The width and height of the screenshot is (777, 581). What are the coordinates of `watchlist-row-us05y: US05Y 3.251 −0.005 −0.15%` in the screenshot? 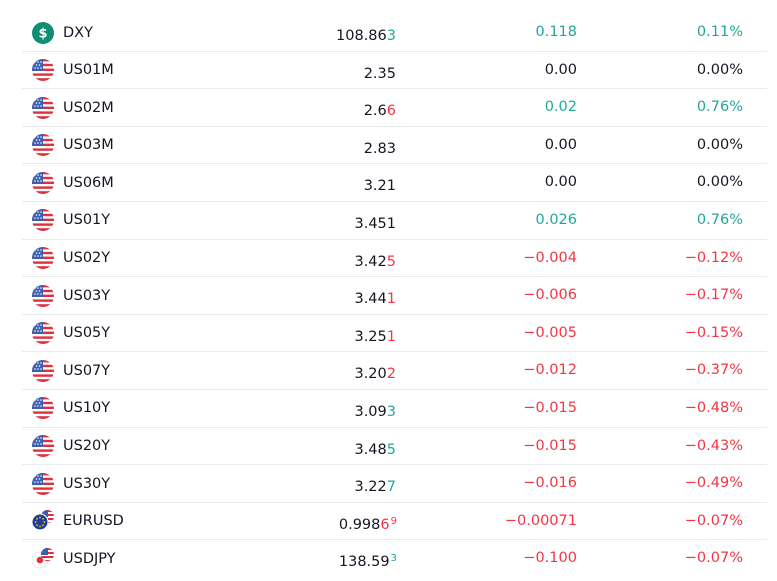 It's located at (394, 334).